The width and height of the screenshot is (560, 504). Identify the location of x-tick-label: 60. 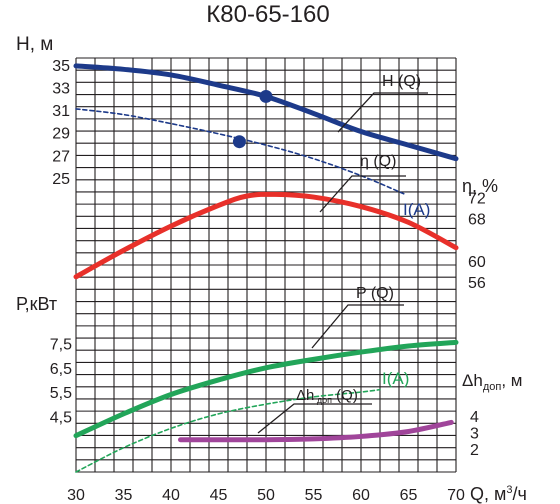
(361, 495).